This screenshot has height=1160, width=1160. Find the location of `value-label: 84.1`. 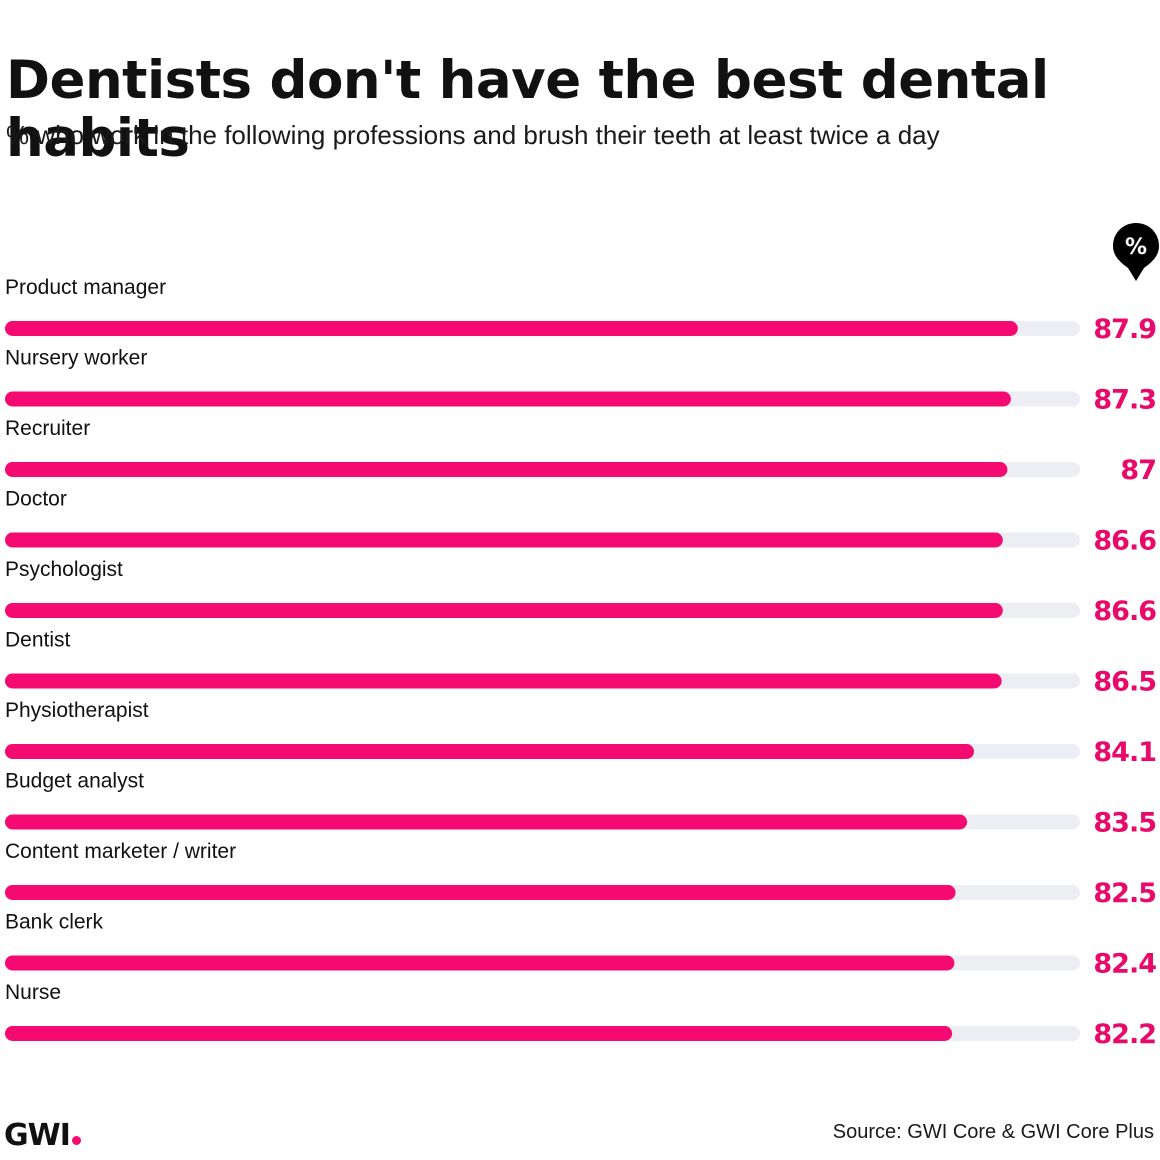

value-label: 84.1 is located at coordinates (1124, 752).